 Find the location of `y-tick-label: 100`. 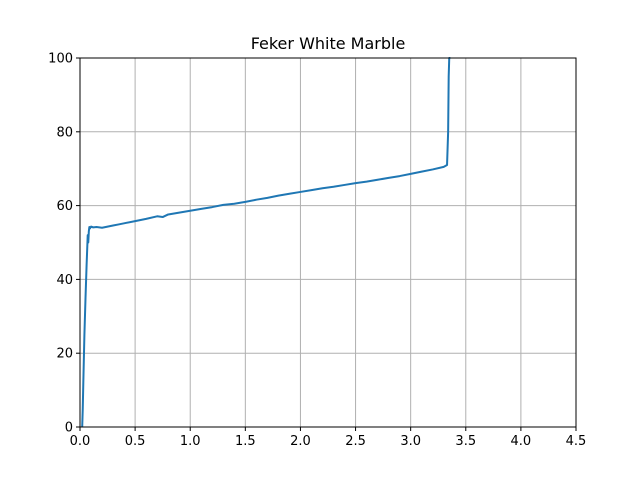

y-tick-label: 100 is located at coordinates (60, 59).